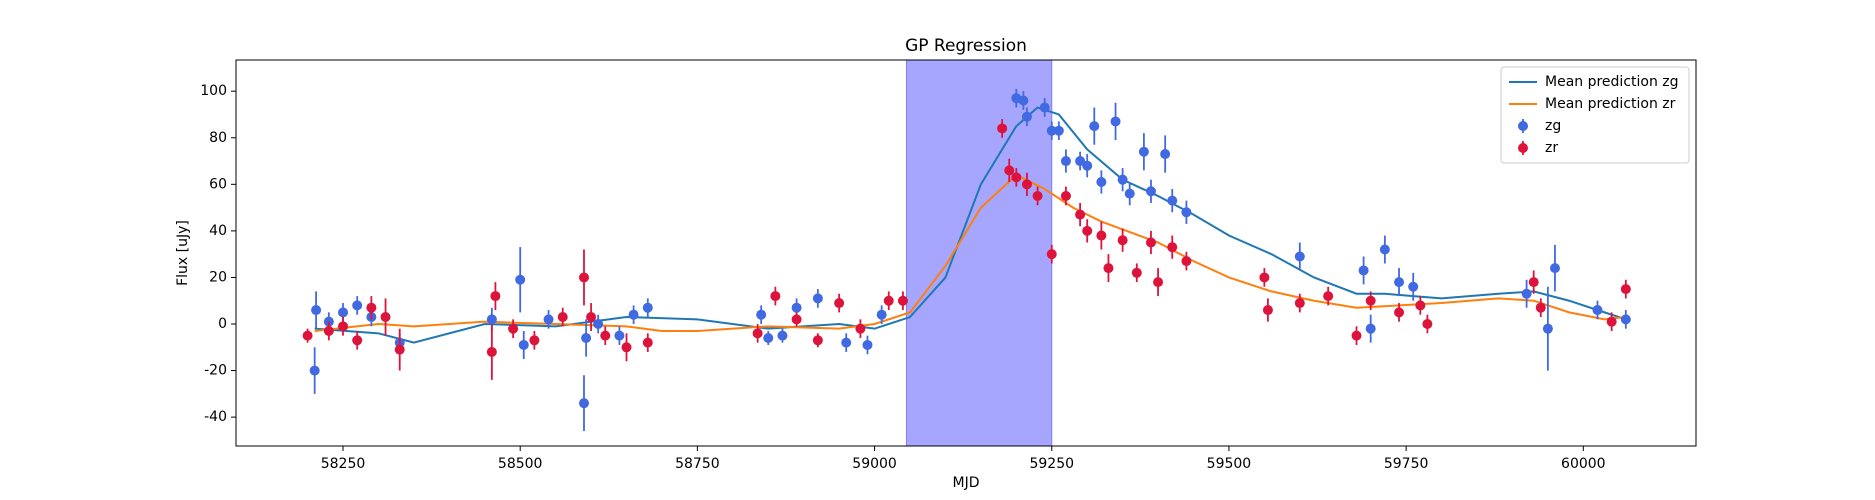  I want to click on x-tick-label: 60000, so click(1583, 464).